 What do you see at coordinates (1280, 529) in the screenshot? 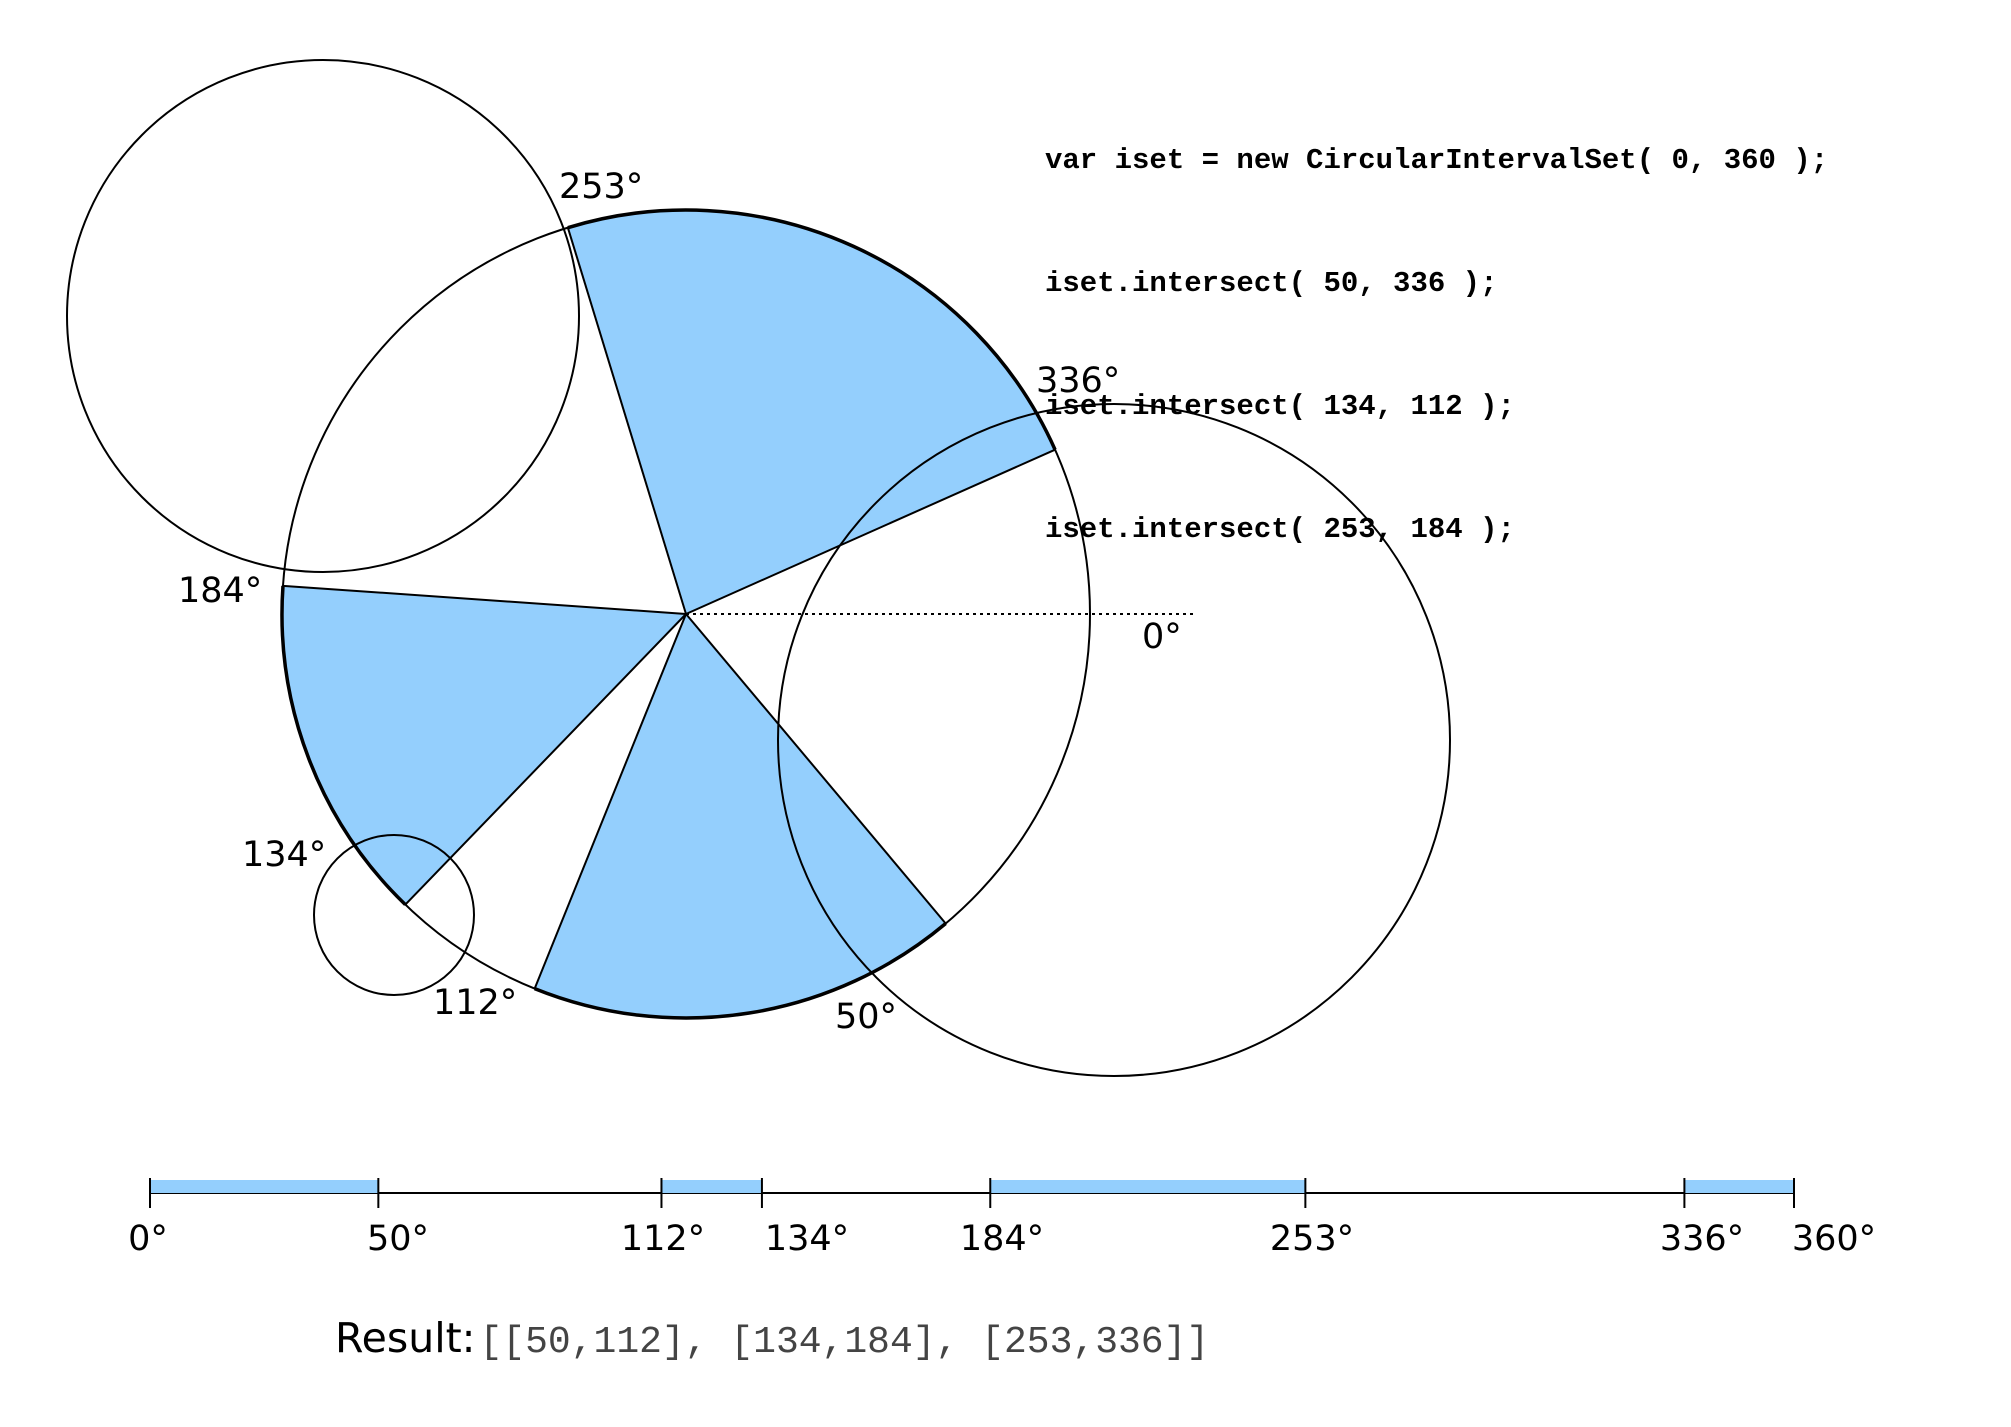
I see `code-line: iset.intersect( 253, 184 );` at bounding box center [1280, 529].